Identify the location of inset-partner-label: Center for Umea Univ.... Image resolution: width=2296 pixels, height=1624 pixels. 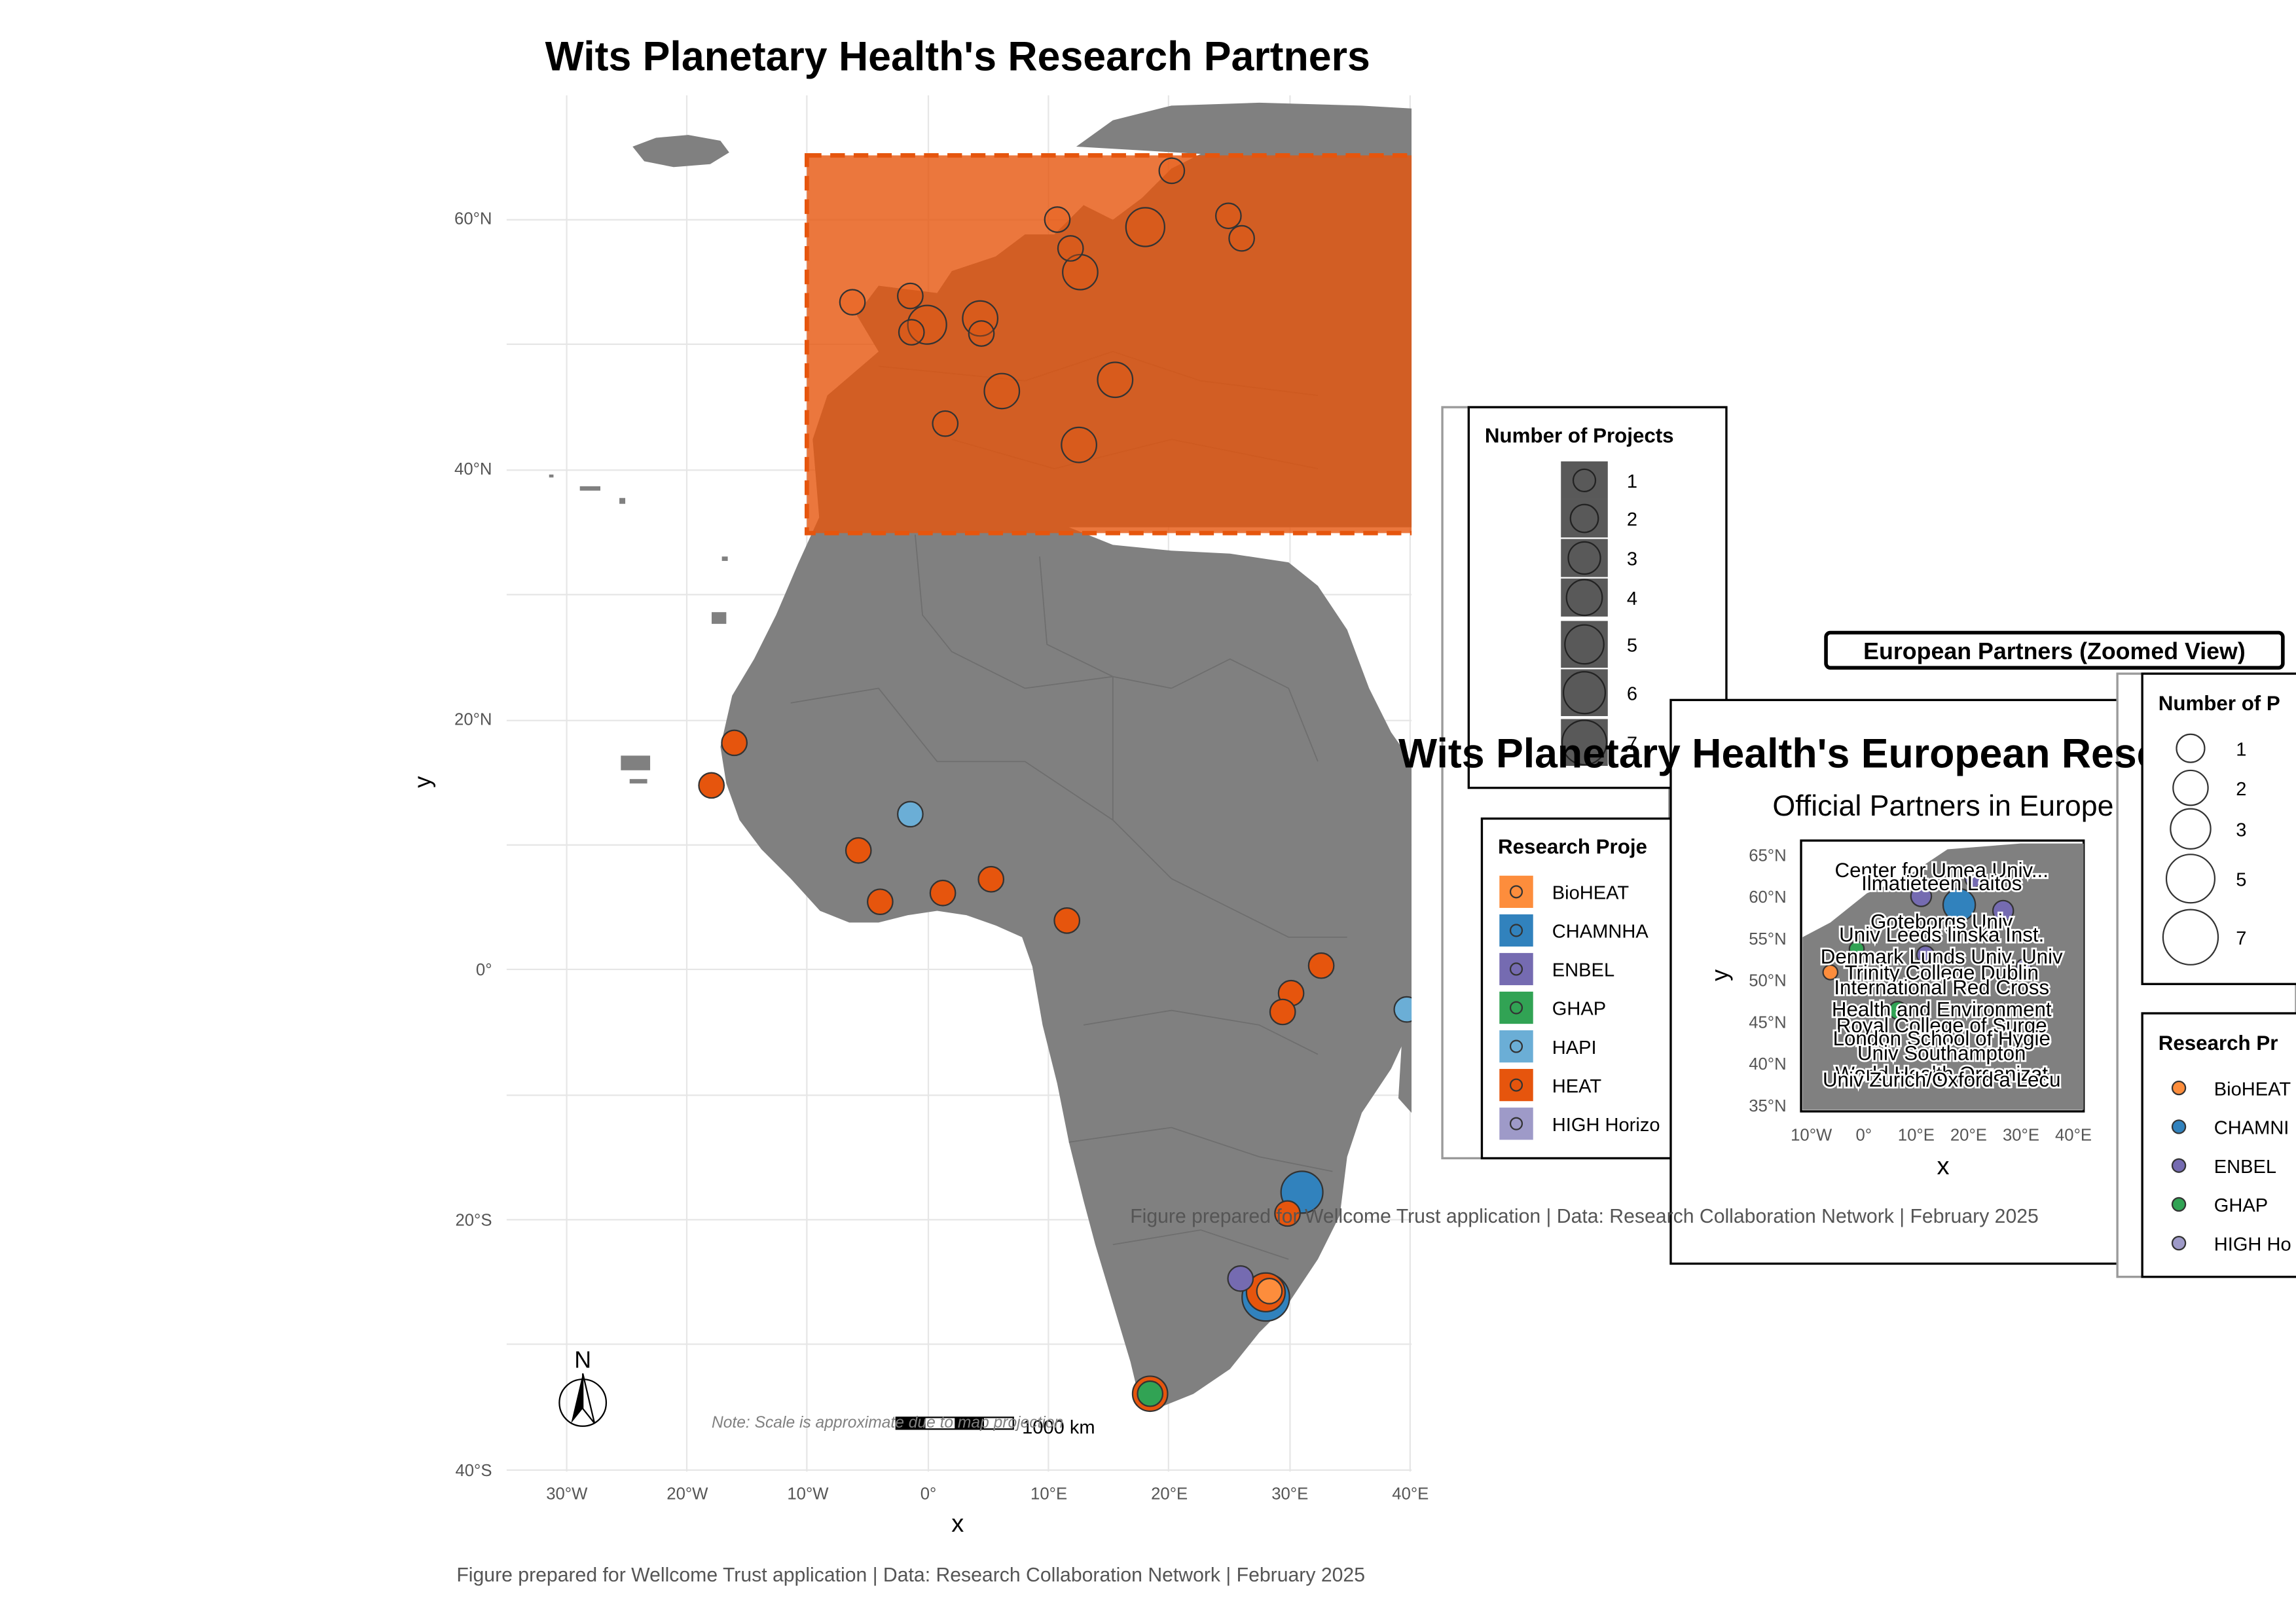
(1942, 870).